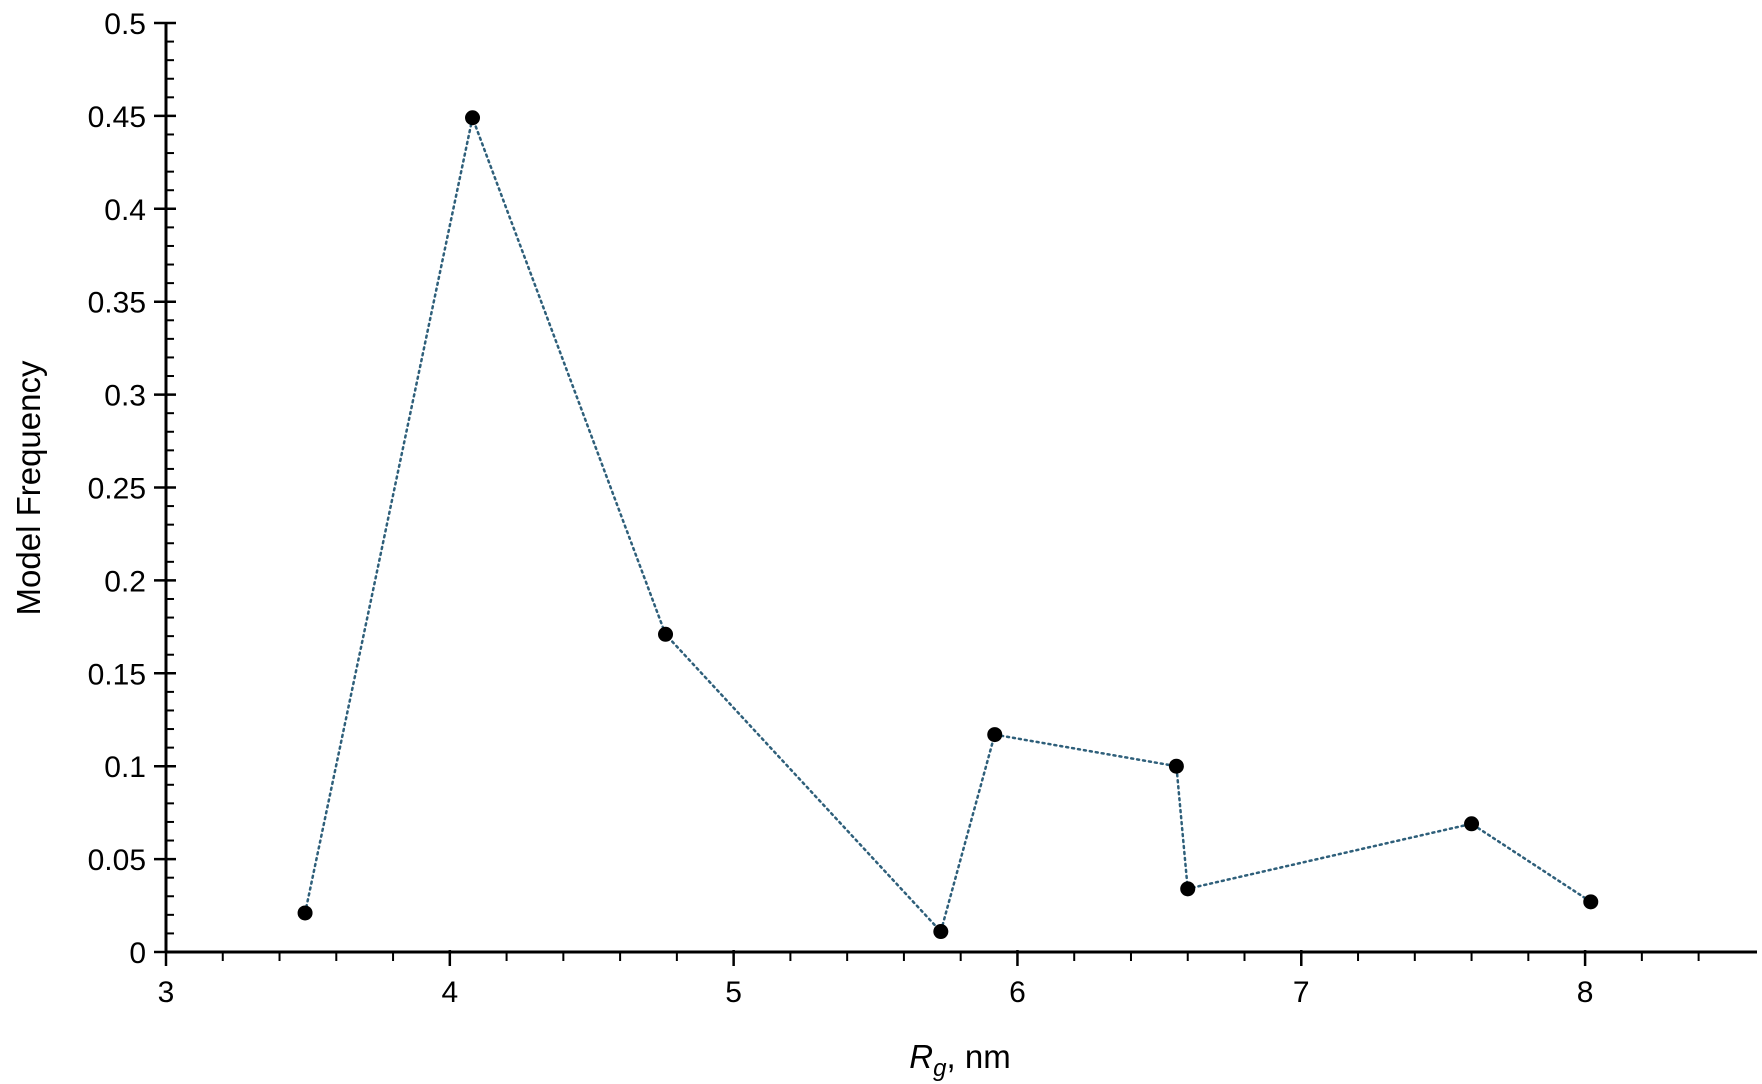  Describe the element at coordinates (28, 487) in the screenshot. I see `y-axis-title: Model Frequency` at that location.